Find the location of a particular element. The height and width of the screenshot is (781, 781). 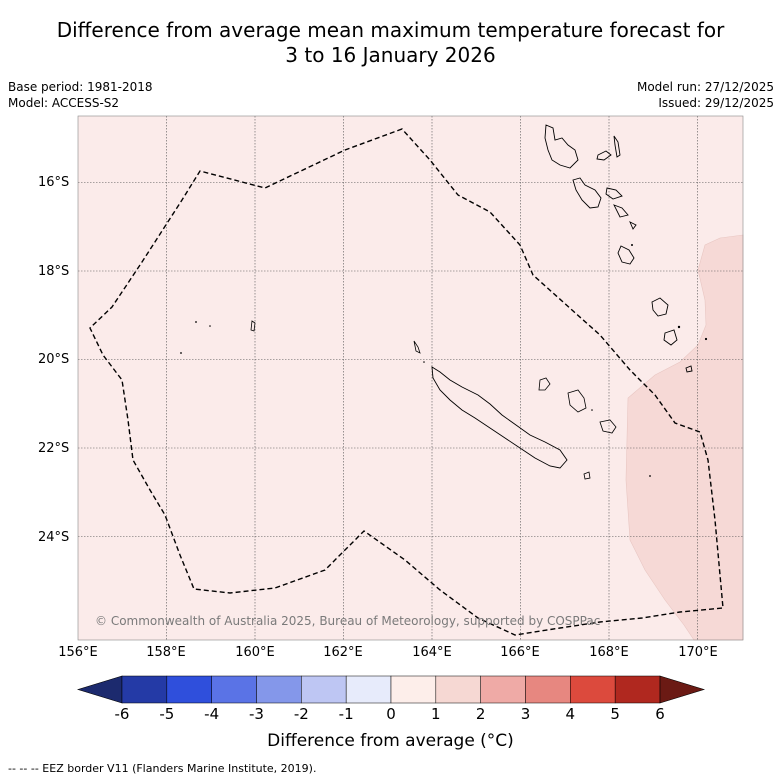

colorbar-tick-label: 5 is located at coordinates (615, 714).